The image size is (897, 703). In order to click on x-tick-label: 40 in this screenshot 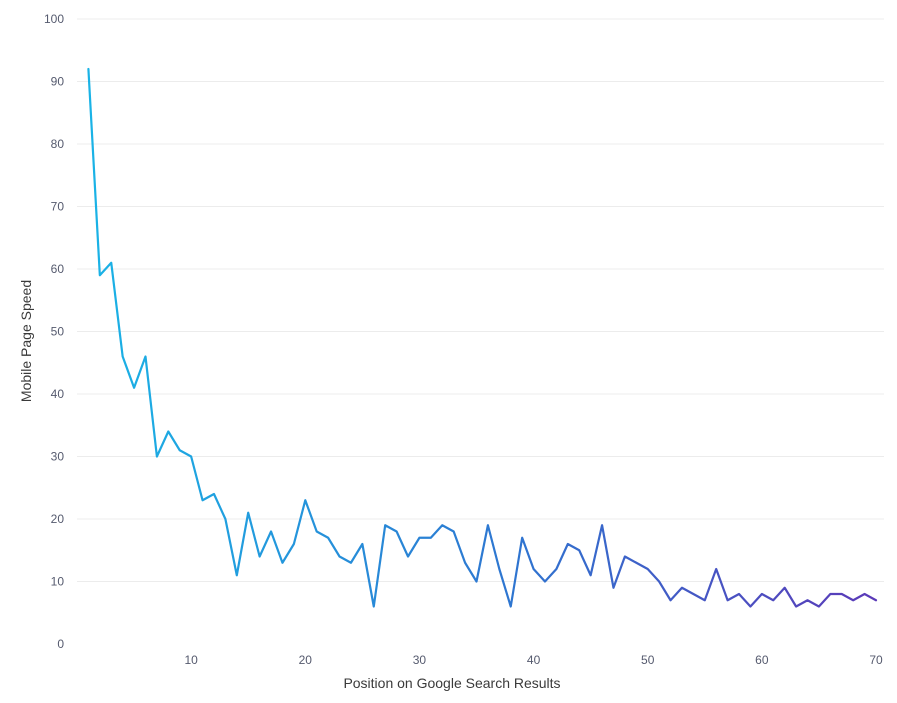, I will do `click(534, 660)`.